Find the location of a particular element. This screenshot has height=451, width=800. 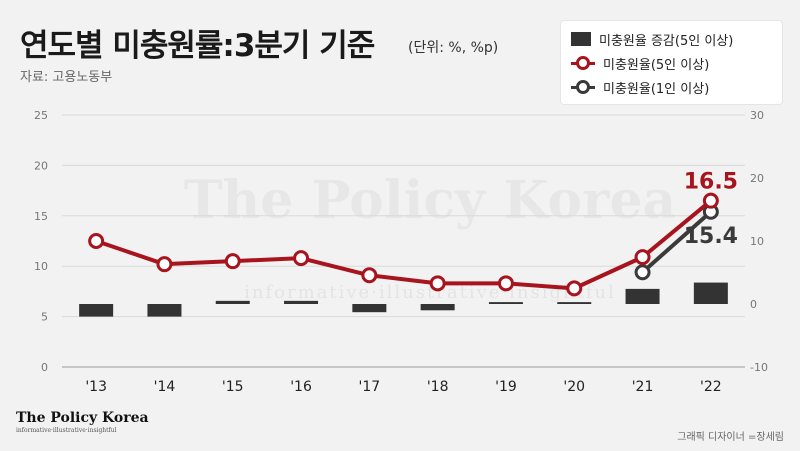

legend-item-red-line: 미충원율(5인 이상) is located at coordinates (640, 63).